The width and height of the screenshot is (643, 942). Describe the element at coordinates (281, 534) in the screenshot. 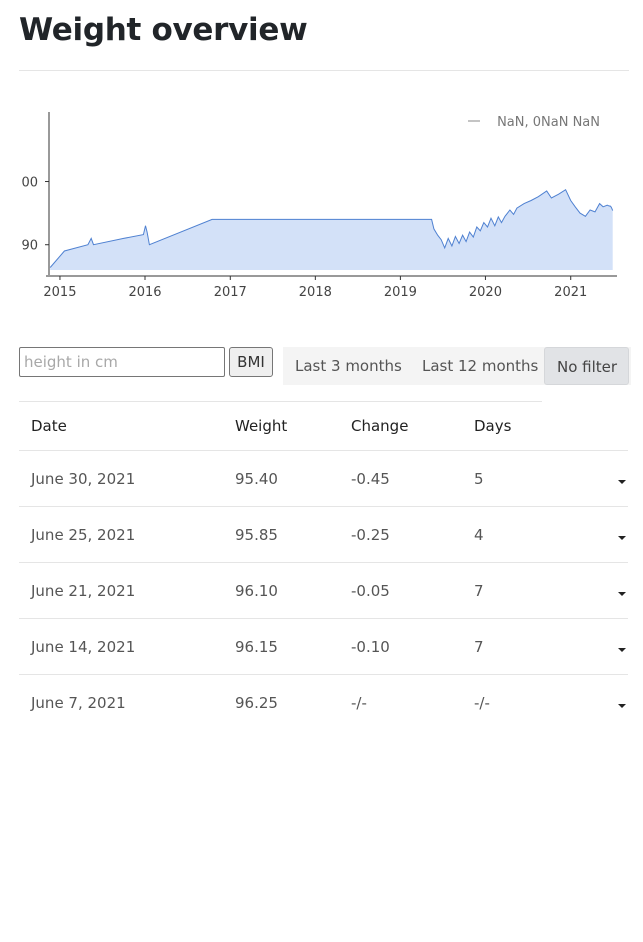

I see `cell-weight: 95.85` at that location.